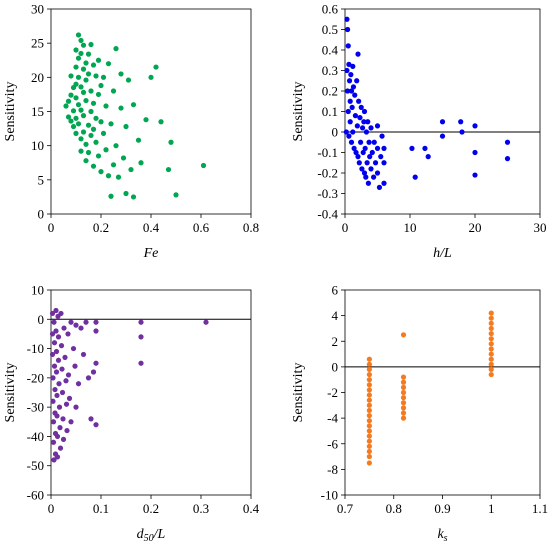 This screenshot has height=555, width=550. I want to click on y-tick-label: 0.1, so click(330, 111).